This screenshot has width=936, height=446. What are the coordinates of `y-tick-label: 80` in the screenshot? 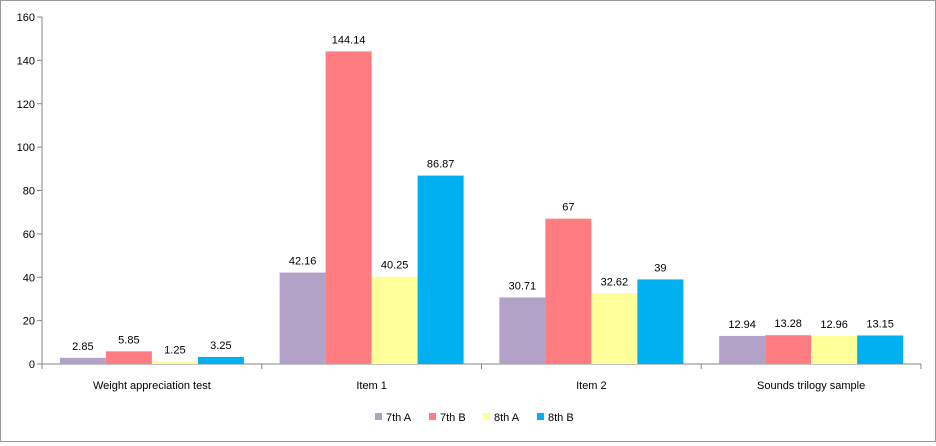 It's located at (29, 192).